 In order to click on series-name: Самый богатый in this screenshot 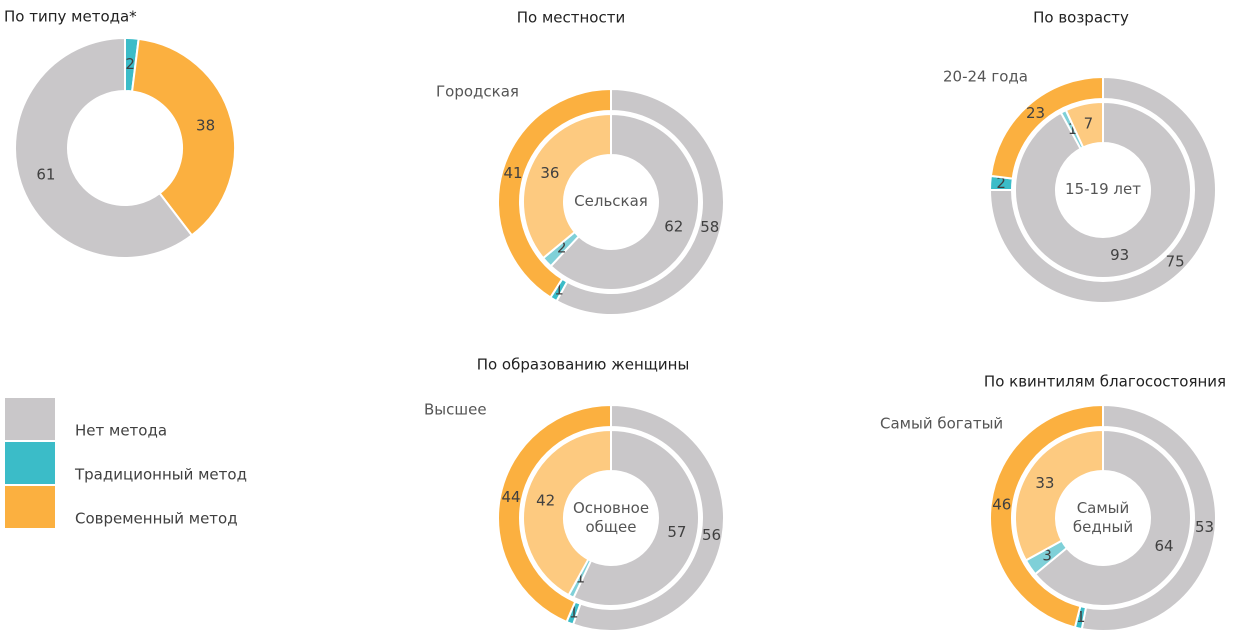, I will do `click(941, 424)`.